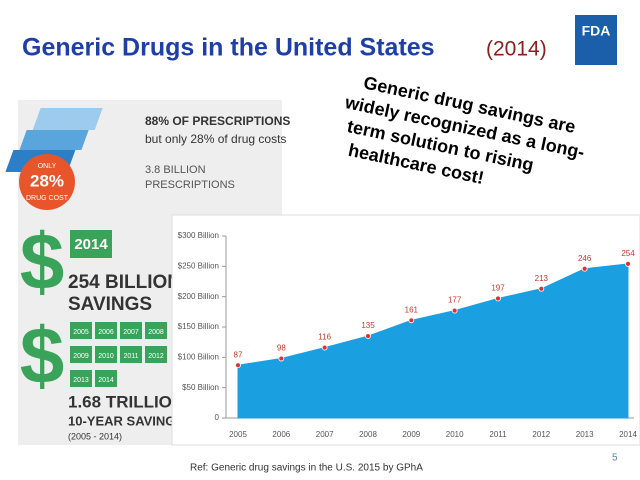  Describe the element at coordinates (238, 434) in the screenshot. I see `x-tick-label: 2005` at that location.